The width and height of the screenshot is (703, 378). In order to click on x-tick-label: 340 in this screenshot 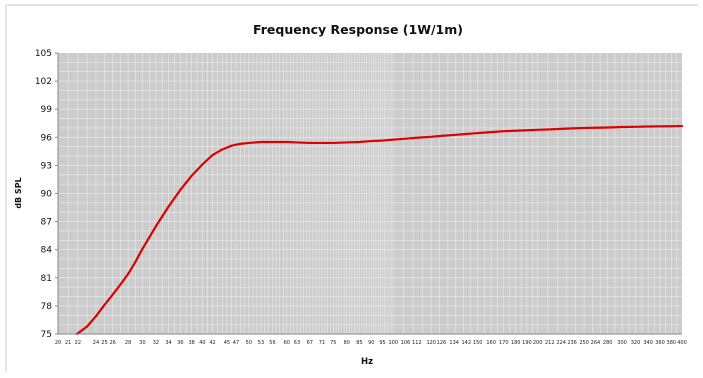, I will do `click(648, 343)`.